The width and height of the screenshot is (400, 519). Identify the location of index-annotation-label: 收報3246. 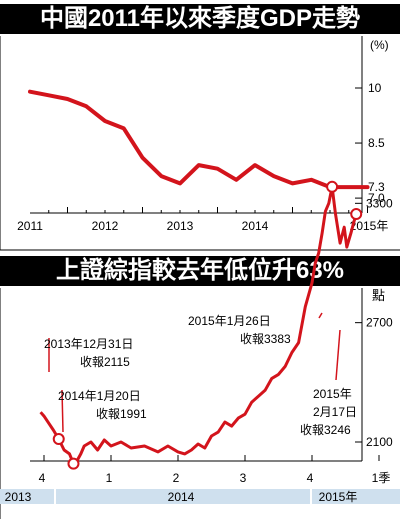
(325, 430).